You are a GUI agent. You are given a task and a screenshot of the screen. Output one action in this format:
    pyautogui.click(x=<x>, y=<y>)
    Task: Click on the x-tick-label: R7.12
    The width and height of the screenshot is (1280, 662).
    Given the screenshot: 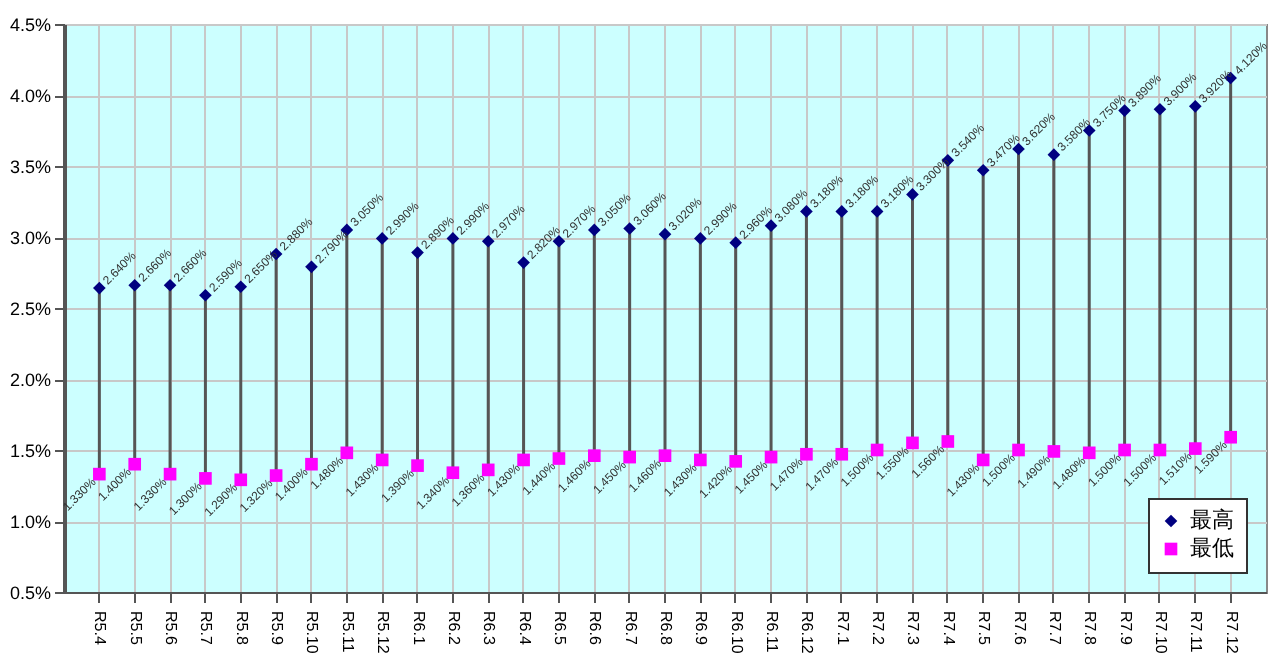 What is the action you would take?
    pyautogui.click(x=1231, y=633)
    